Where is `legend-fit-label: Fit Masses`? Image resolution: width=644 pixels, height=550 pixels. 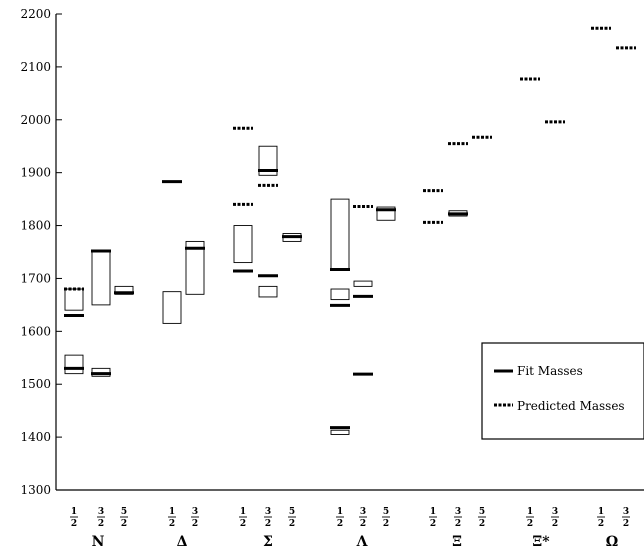
legend-fit-label: Fit Masses is located at coordinates (550, 371).